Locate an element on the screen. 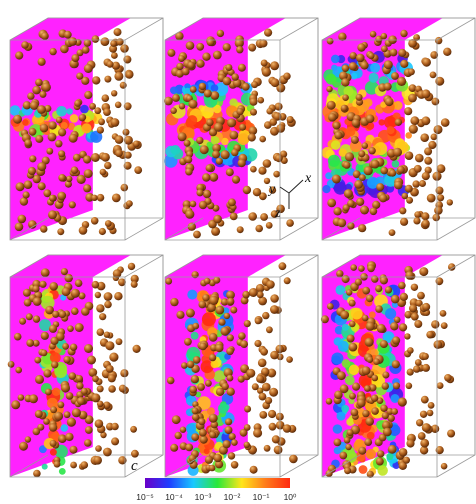 This screenshot has height=504, width=476. colorbar-ticks: 10⁻⁵ 10⁻⁴ 10⁻³ 10⁻² 10⁻¹ 10⁰ is located at coordinates (216, 497).